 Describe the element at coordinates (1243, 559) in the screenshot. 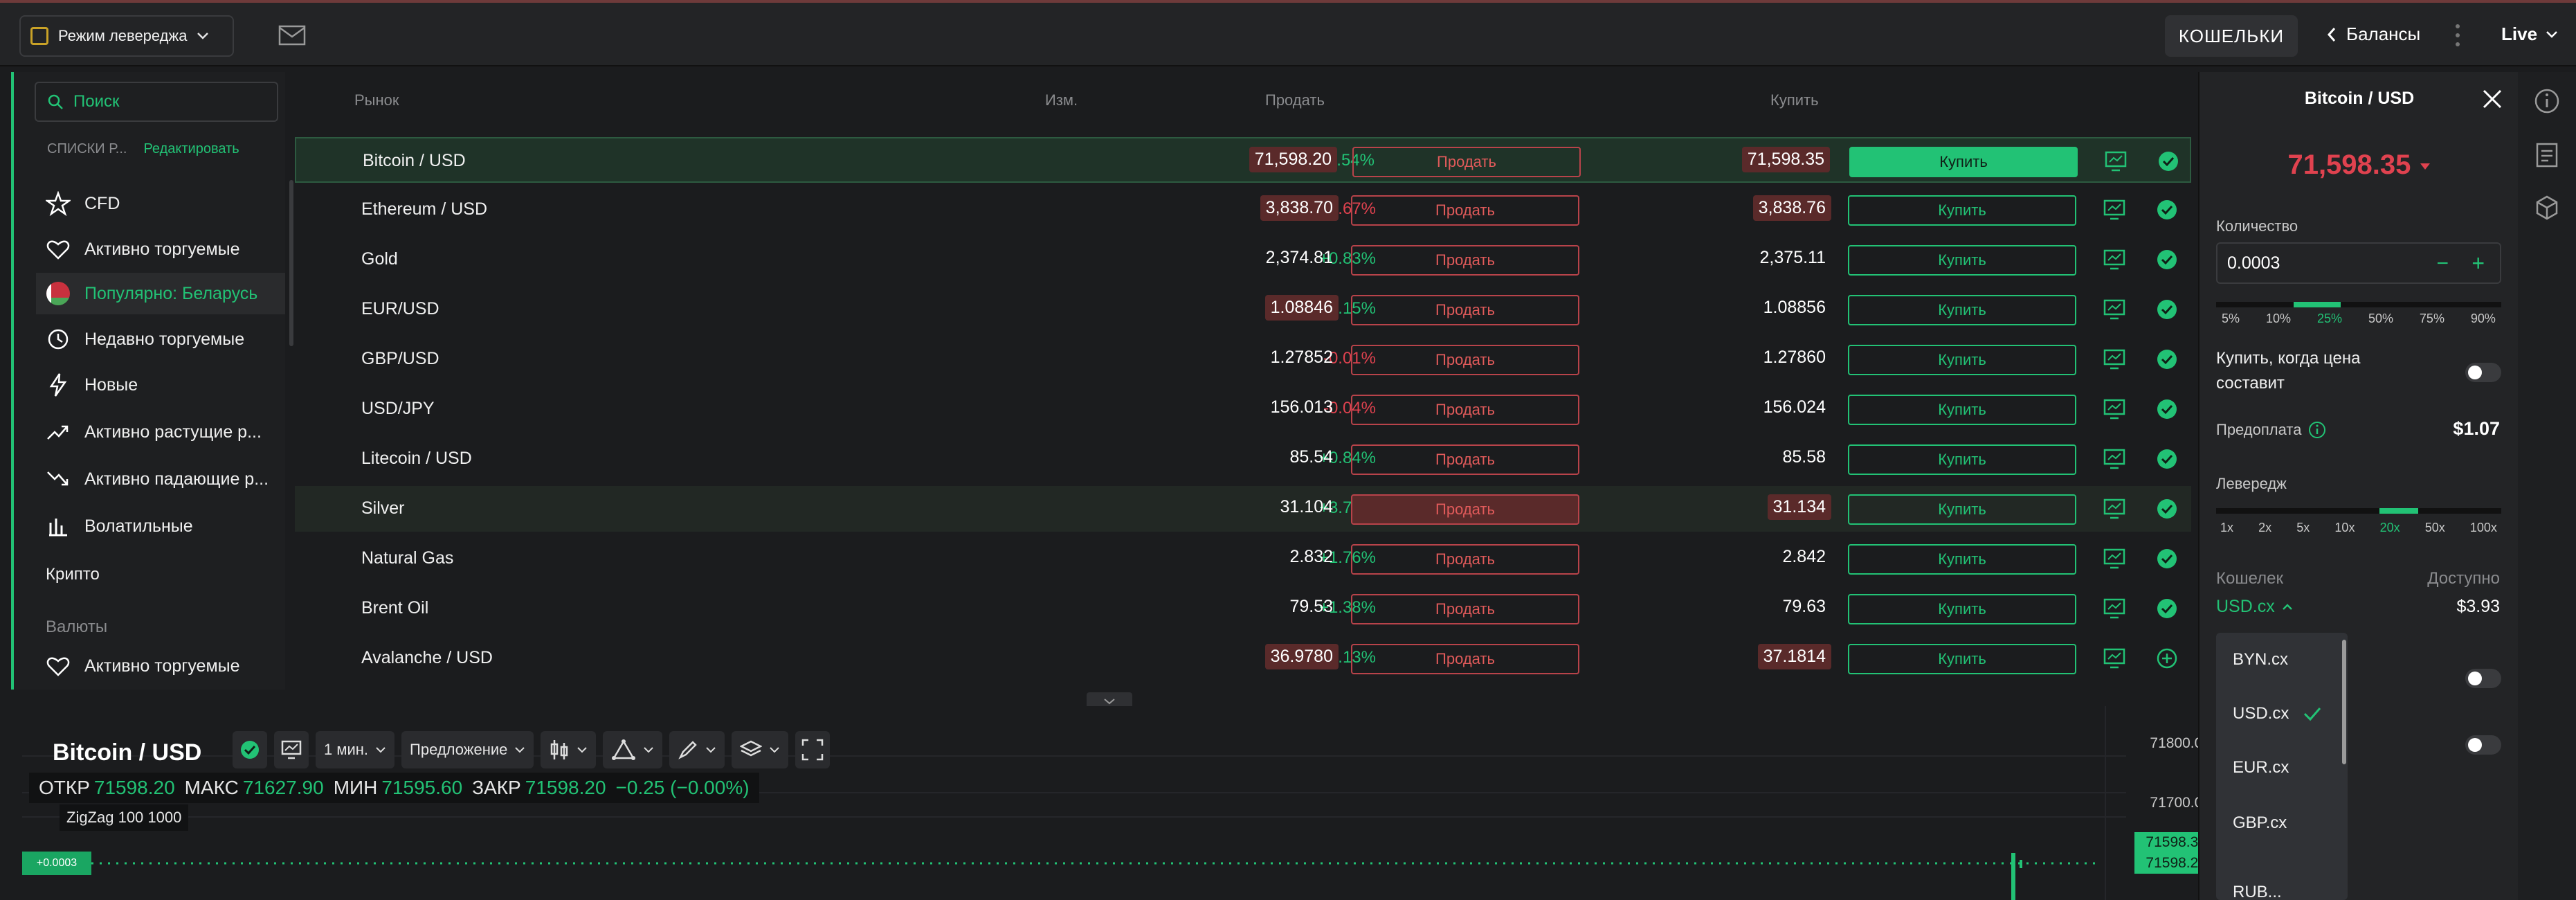

I see `market-row: Natural Gas +1.76% 2.832 Продать 2.842 Купить` at that location.